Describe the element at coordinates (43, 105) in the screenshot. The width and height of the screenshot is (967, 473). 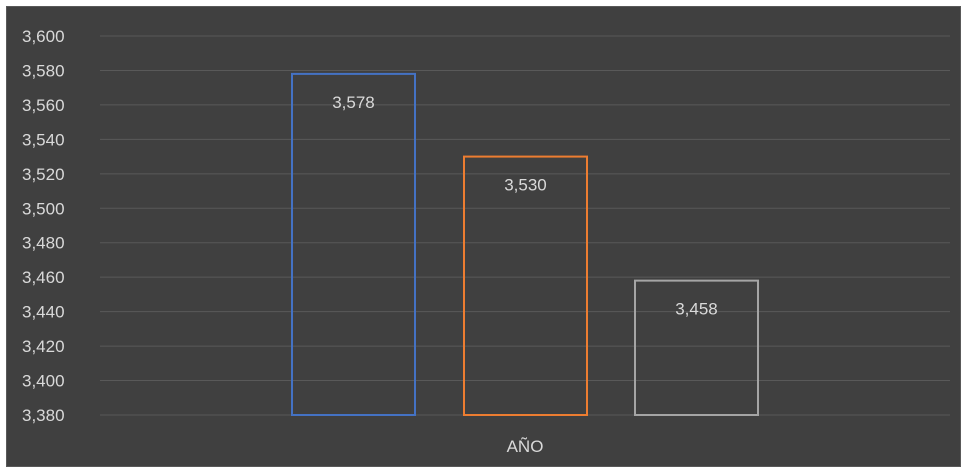
I see `y-tick-label: 3,560` at that location.